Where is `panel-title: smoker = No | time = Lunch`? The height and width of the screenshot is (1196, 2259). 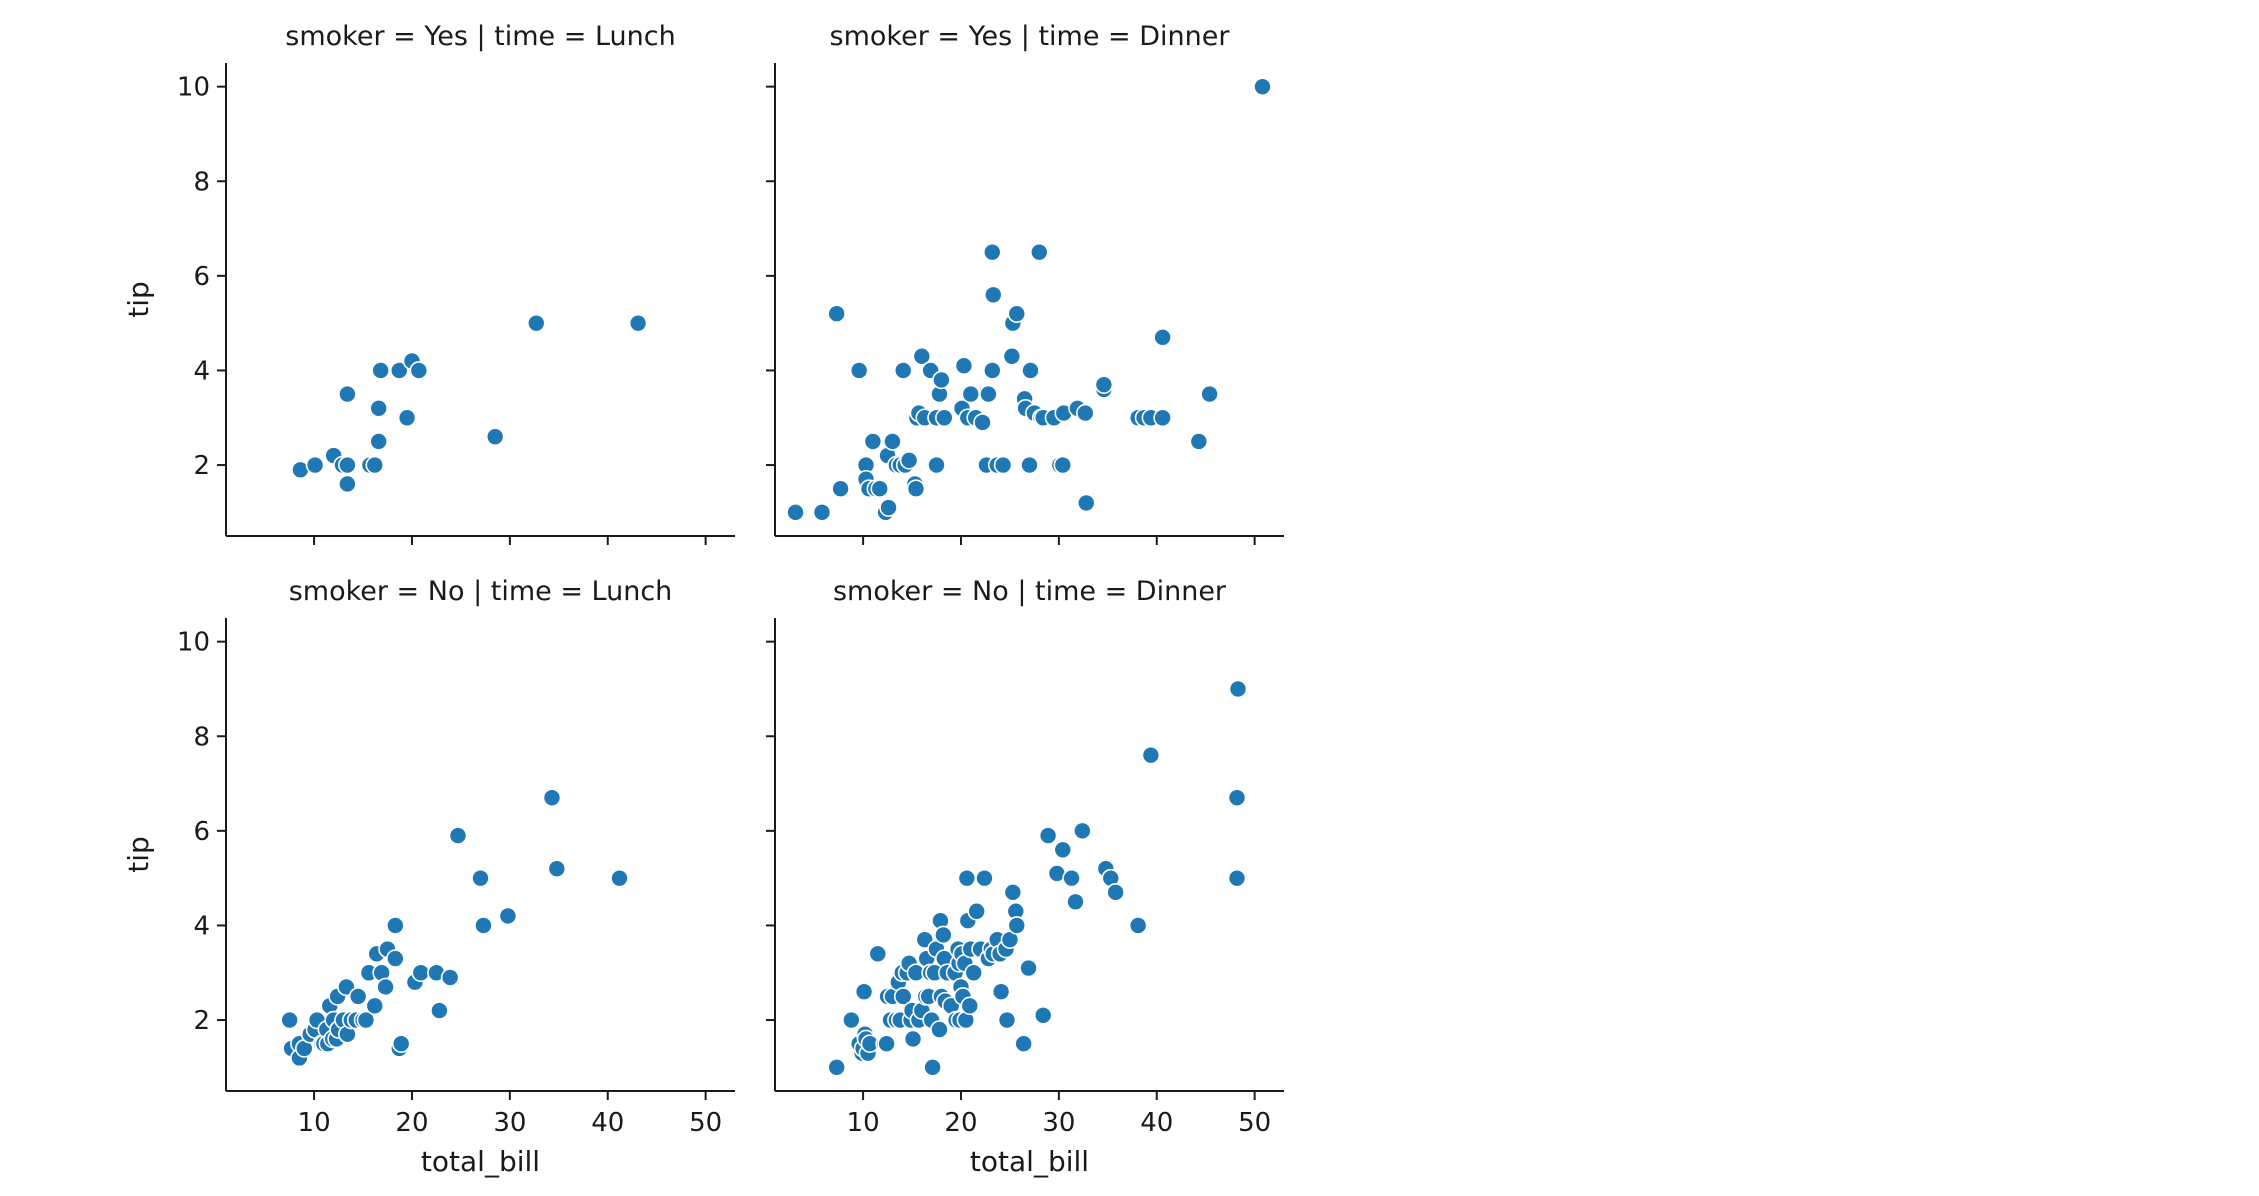 panel-title: smoker = No | time = Lunch is located at coordinates (481, 591).